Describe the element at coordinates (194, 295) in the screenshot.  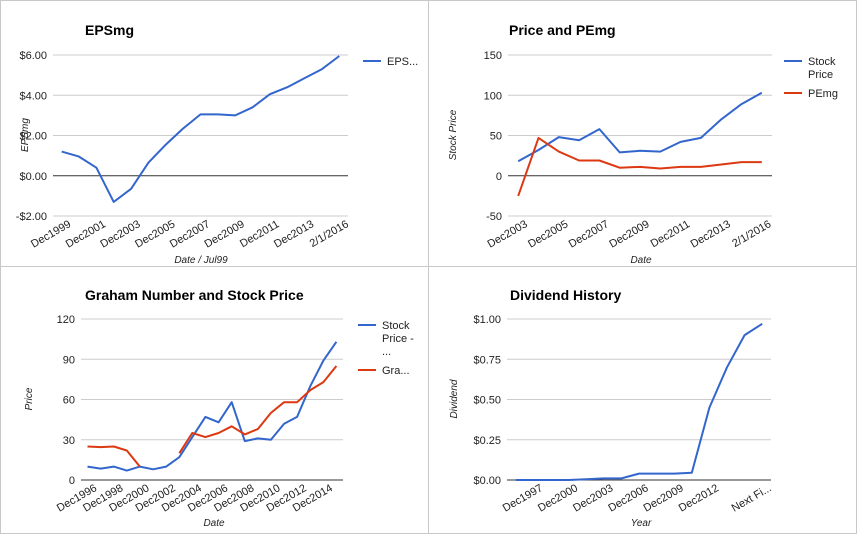
I see `chart-title: Graham Number and Stock Price` at that location.